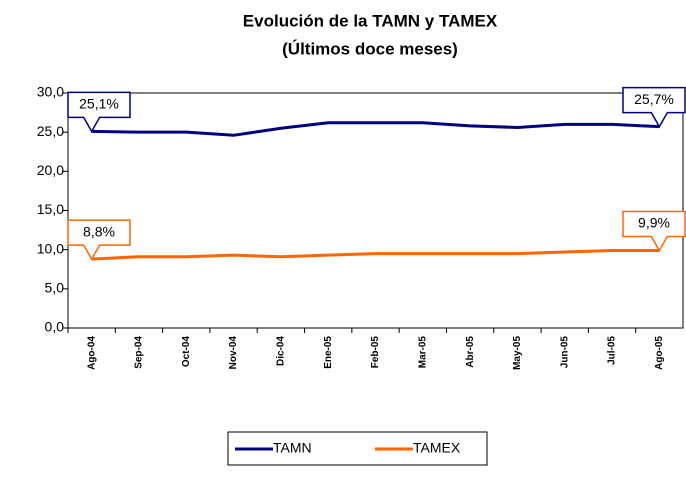  What do you see at coordinates (50, 131) in the screenshot?
I see `y-tick-label: 25,0` at bounding box center [50, 131].